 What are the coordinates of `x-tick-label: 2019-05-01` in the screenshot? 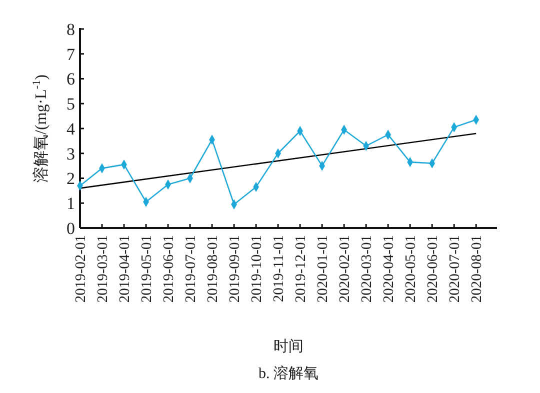 It's located at (147, 269).